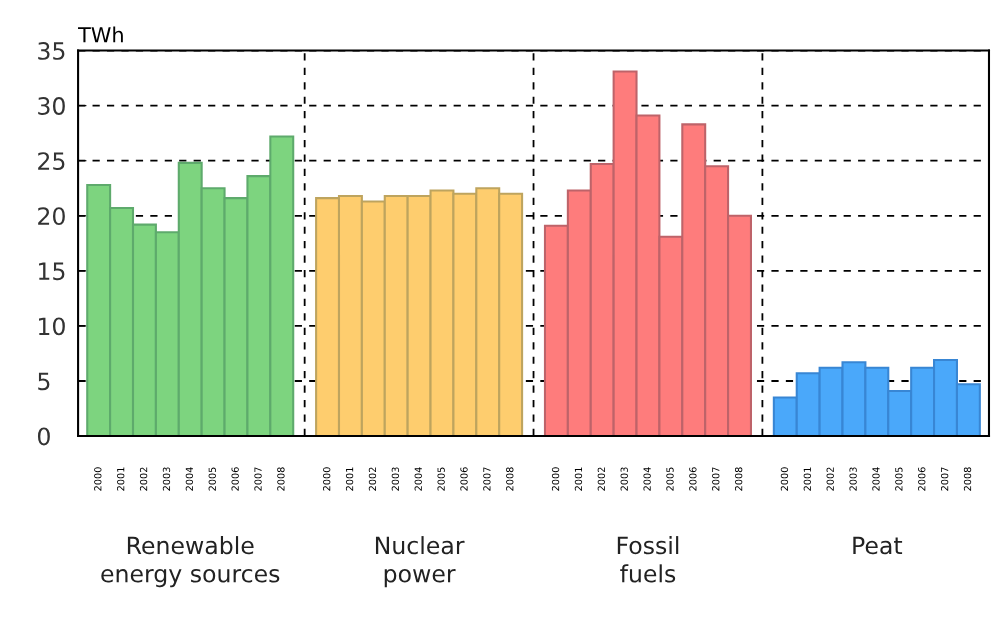  I want to click on text: Nuclear power, so click(420, 562).